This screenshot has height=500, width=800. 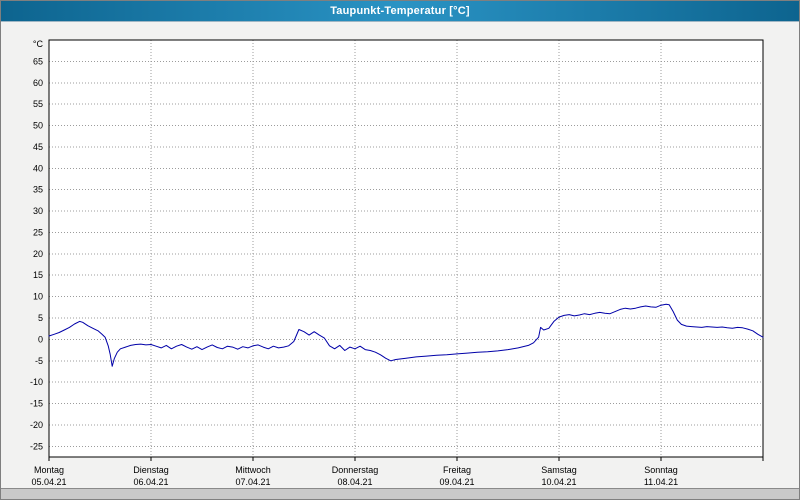 I want to click on svg-text: 30, so click(x=38, y=211).